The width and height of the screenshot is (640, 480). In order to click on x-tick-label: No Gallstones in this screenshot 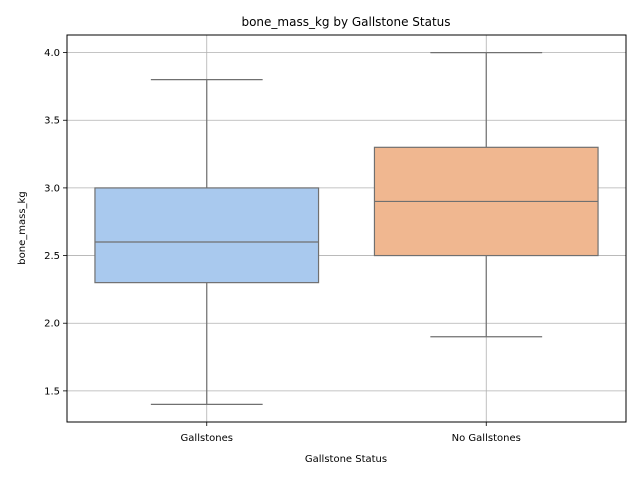, I will do `click(486, 438)`.